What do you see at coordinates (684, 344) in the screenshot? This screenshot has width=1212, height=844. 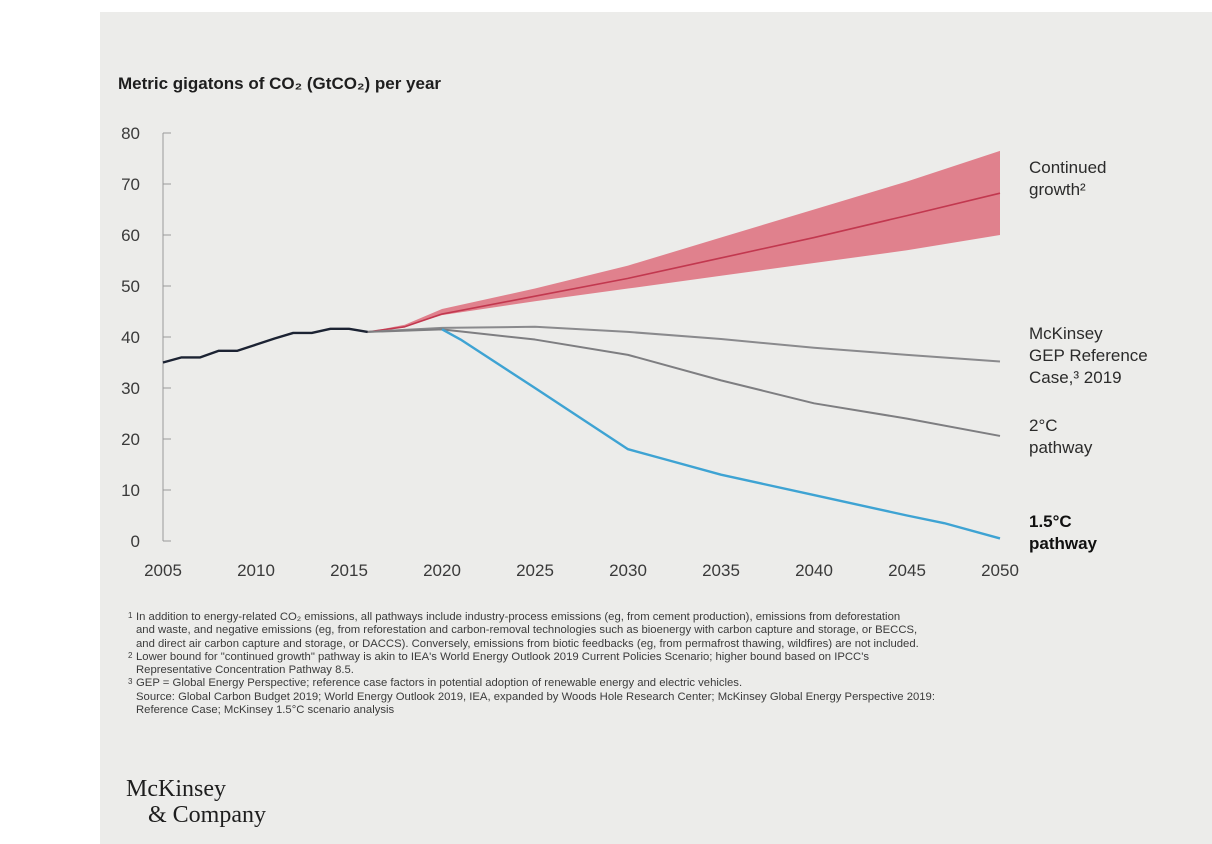 I see `reference-case-line` at bounding box center [684, 344].